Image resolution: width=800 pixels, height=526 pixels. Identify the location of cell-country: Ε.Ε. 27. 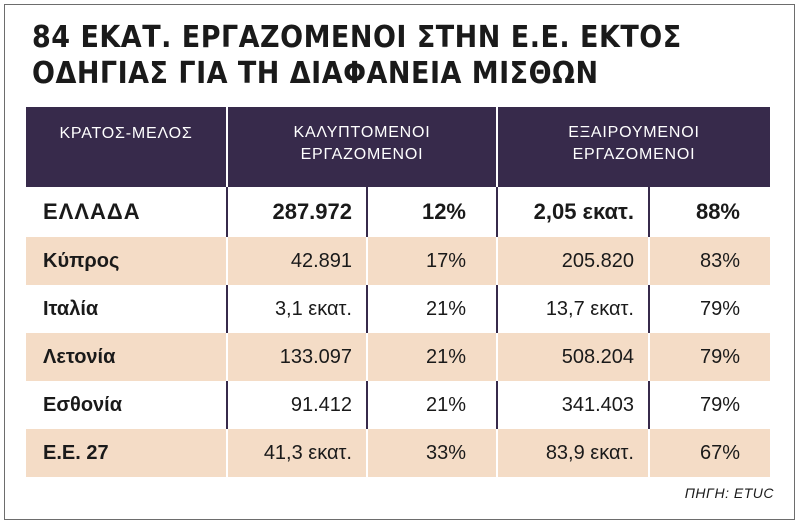
(76, 452).